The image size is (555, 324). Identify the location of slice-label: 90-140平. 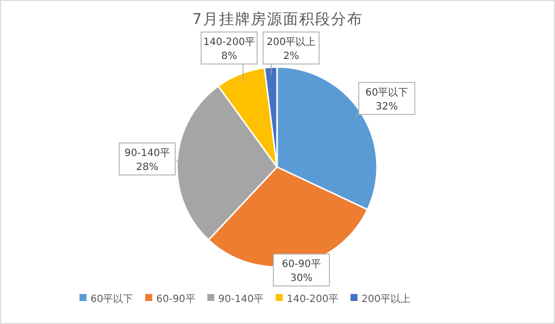
(147, 153).